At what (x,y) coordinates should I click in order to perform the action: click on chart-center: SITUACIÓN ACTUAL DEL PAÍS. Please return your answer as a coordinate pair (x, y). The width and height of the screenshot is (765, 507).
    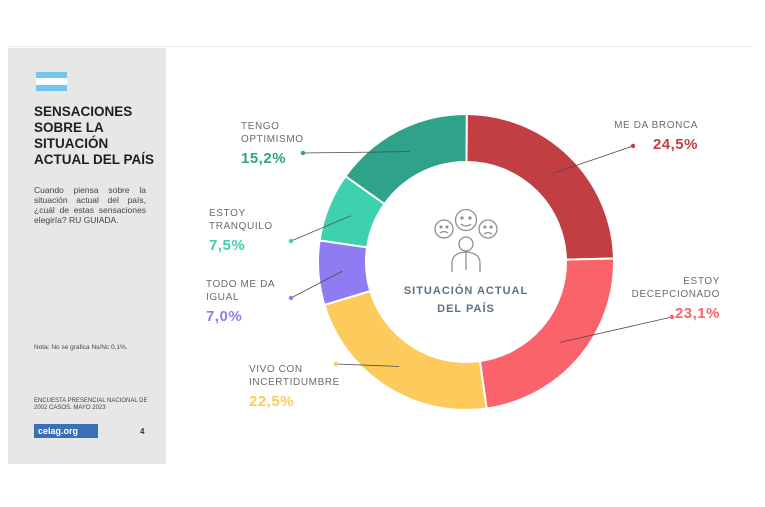
    Looking at the image, I should click on (466, 261).